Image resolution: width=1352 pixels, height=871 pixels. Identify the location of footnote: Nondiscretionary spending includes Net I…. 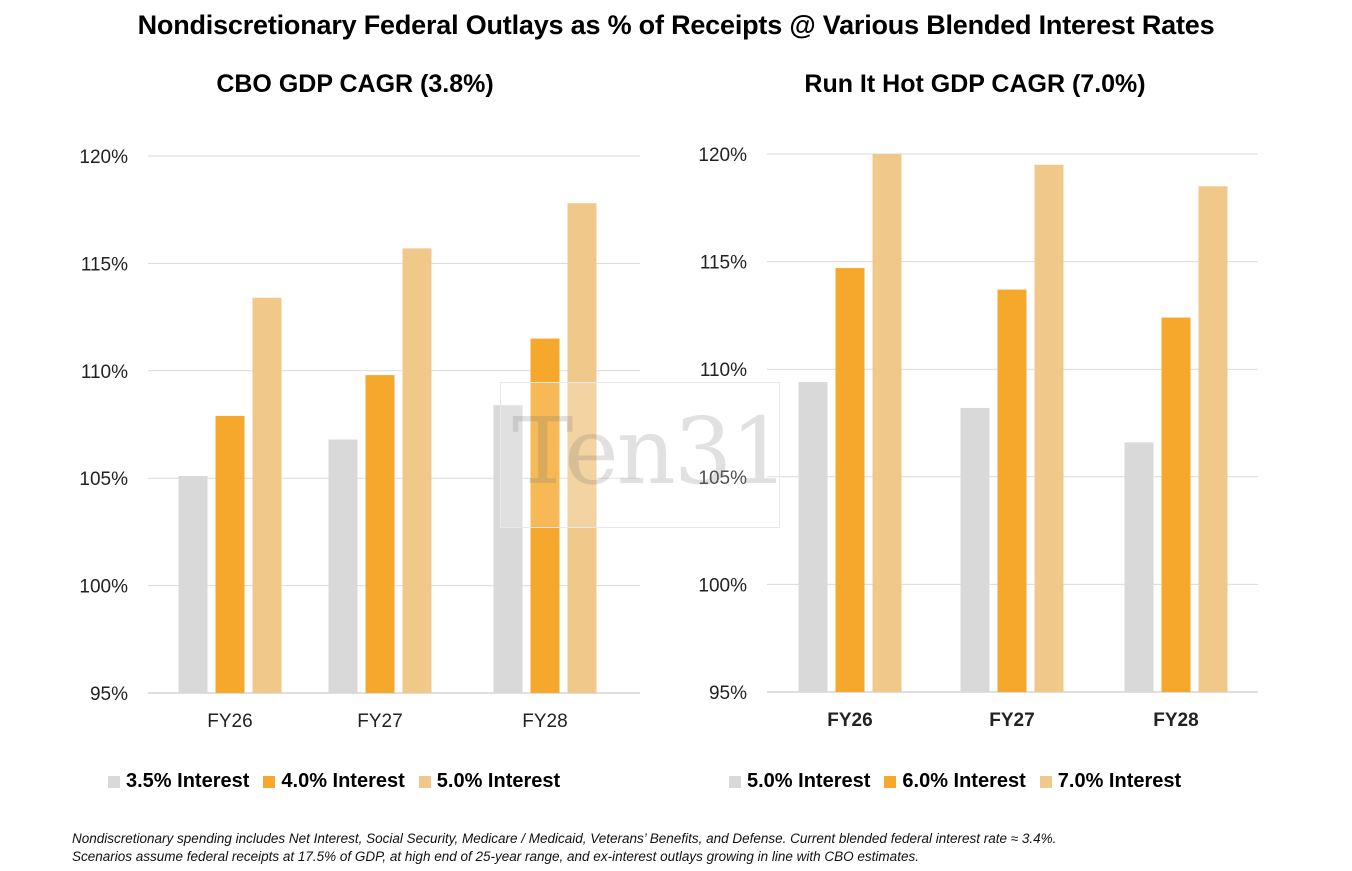
(564, 848).